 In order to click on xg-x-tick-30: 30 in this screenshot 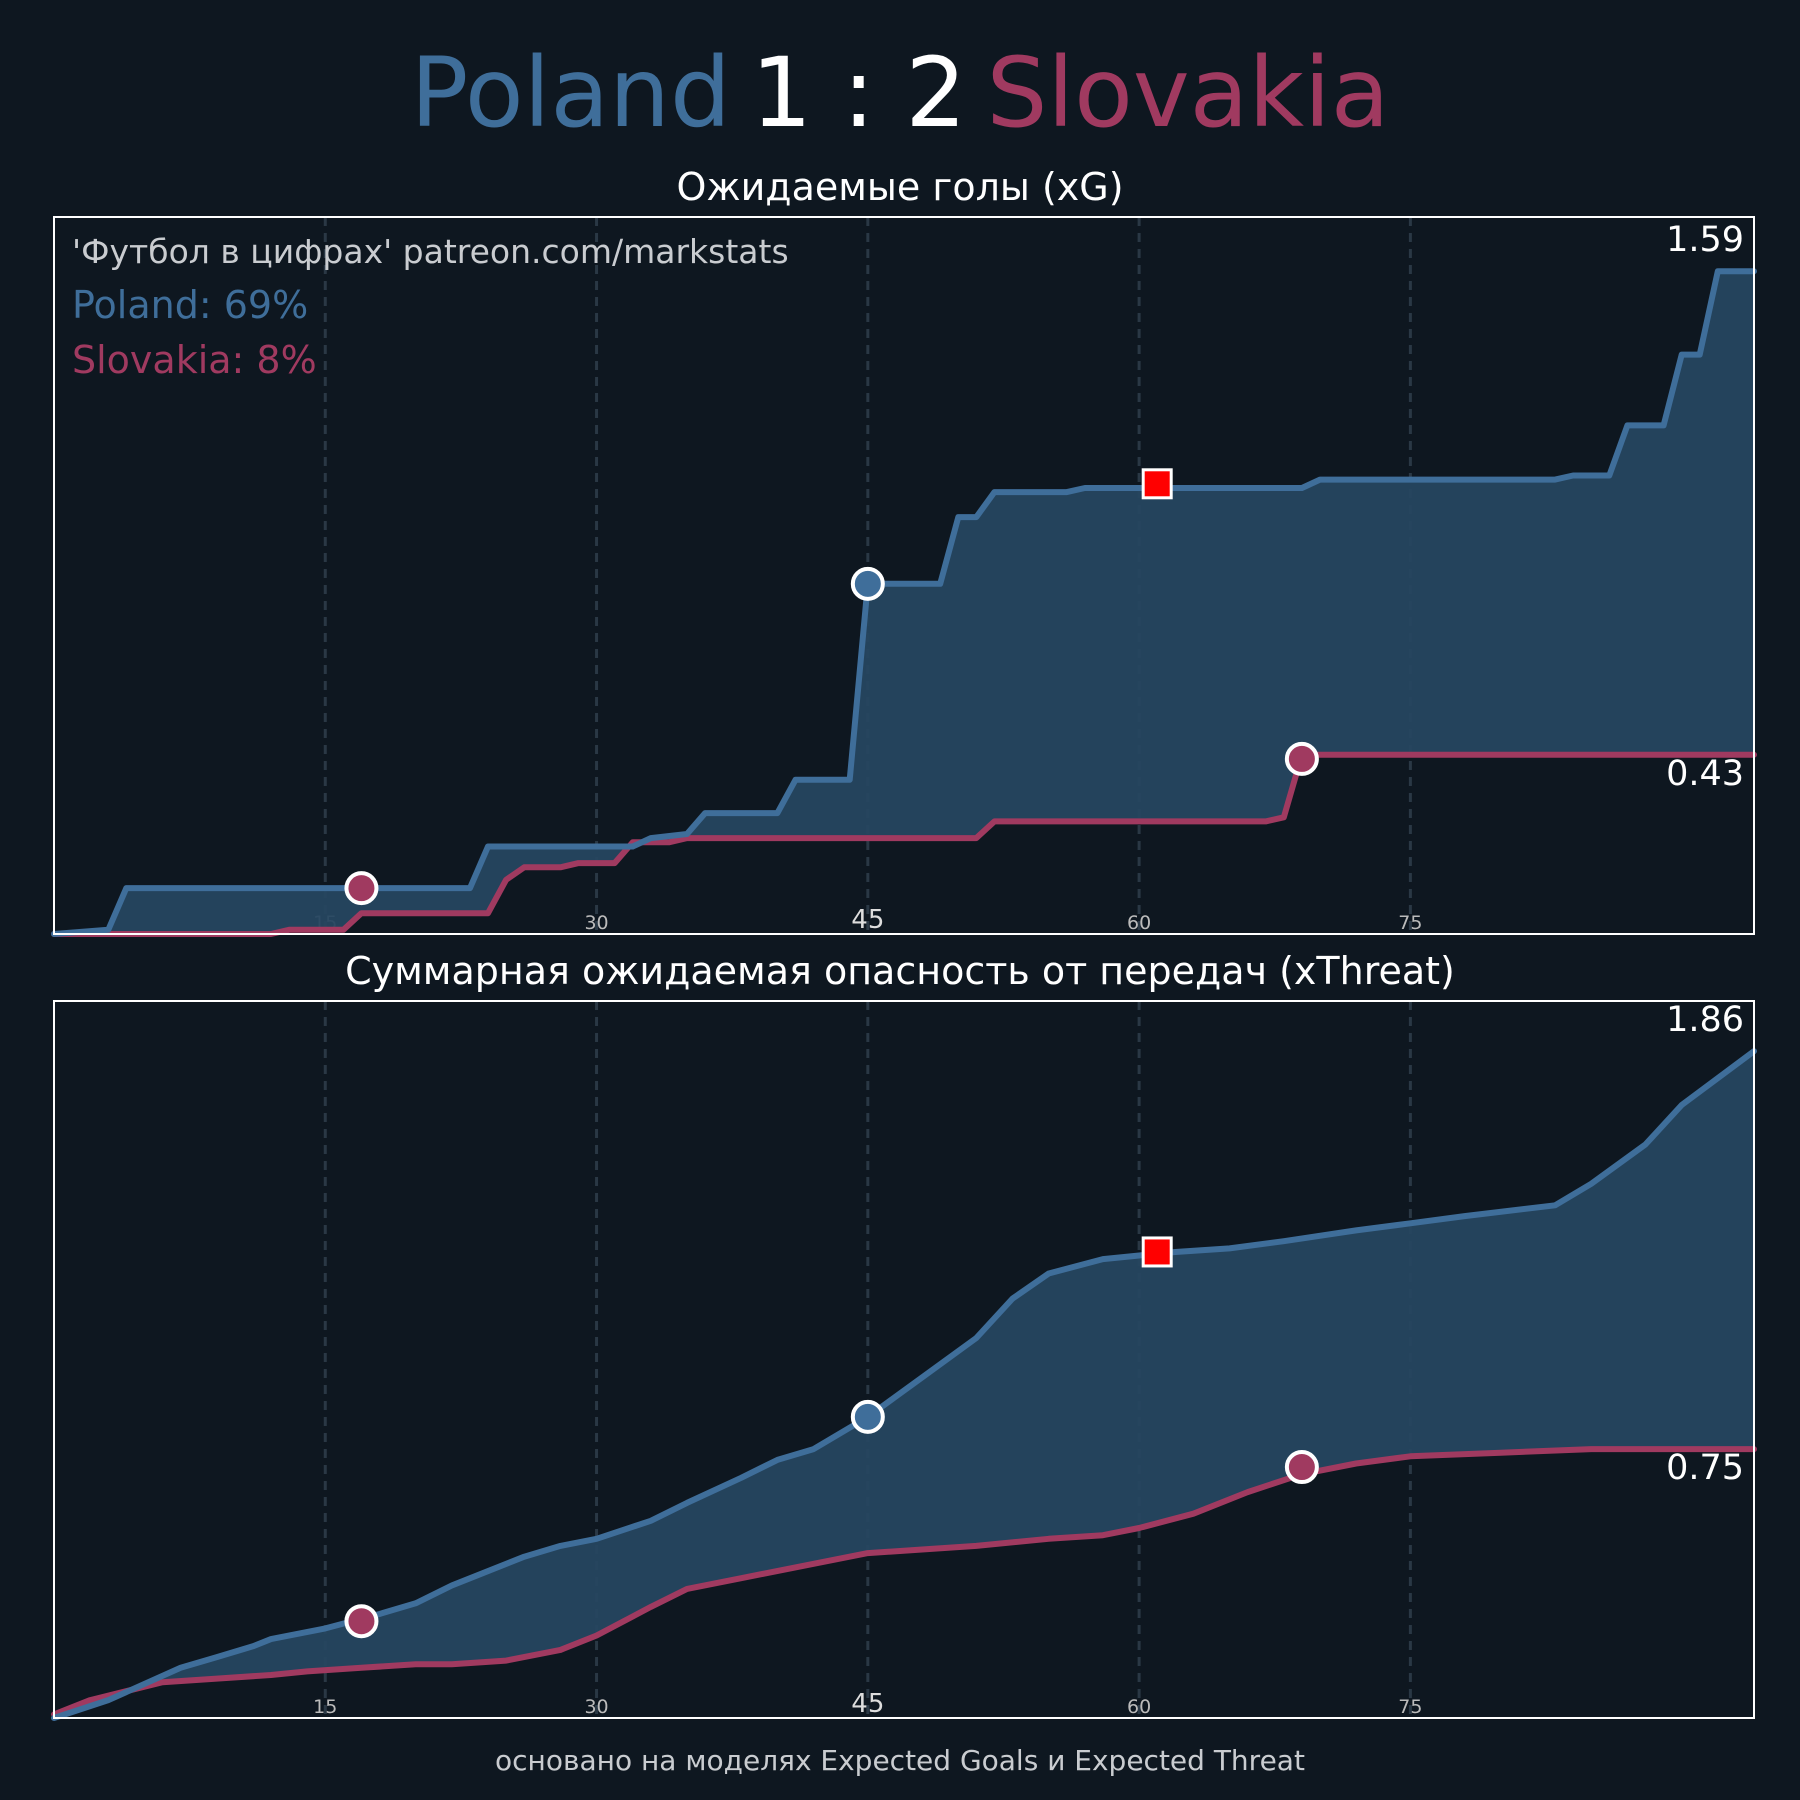, I will do `click(596, 923)`.